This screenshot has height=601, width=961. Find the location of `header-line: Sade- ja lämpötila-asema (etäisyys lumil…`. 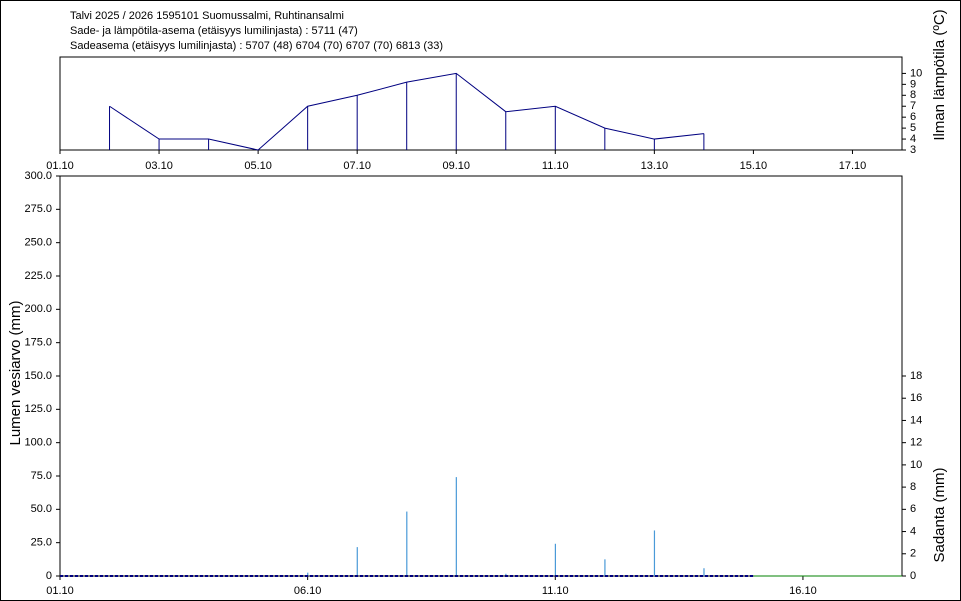

header-line: Sade- ja lämpötila-asema (etäisyys lumil… is located at coordinates (214, 31).